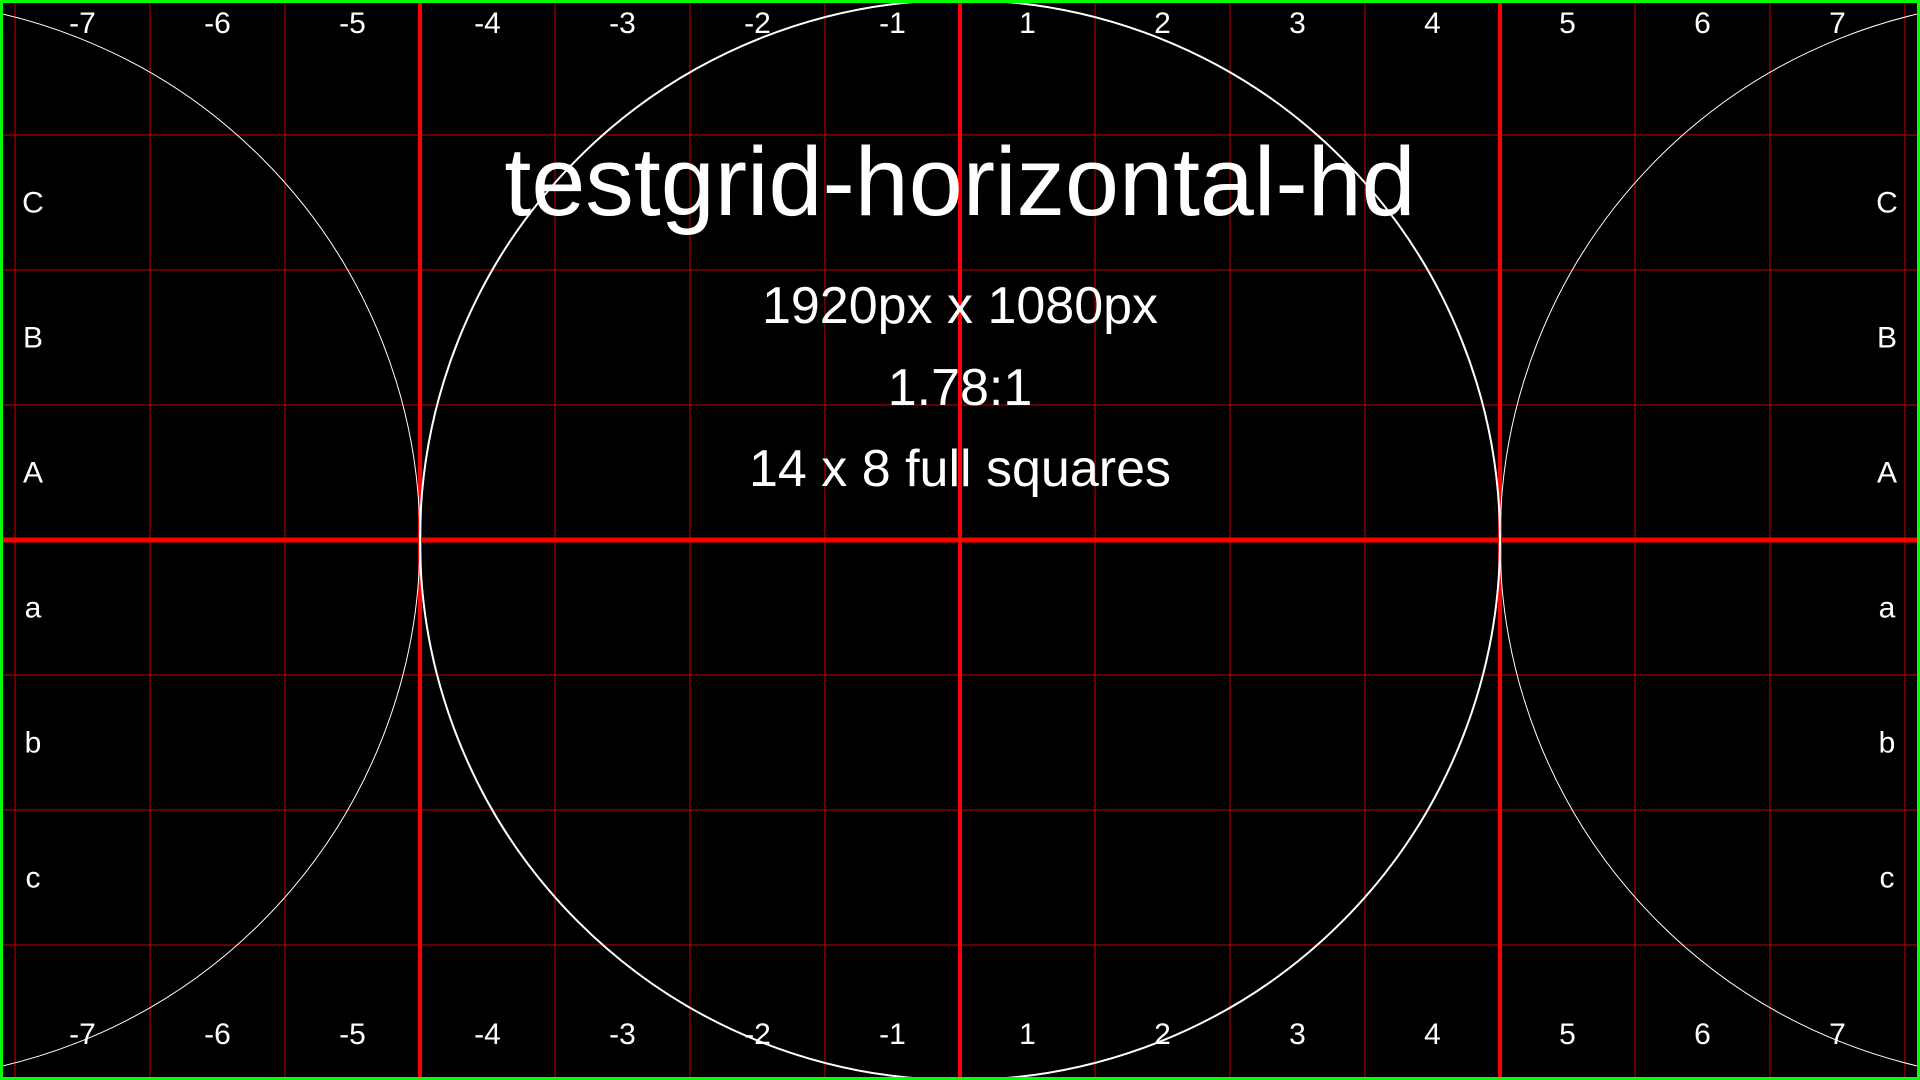  I want to click on row-label-right: a, so click(1887, 608).